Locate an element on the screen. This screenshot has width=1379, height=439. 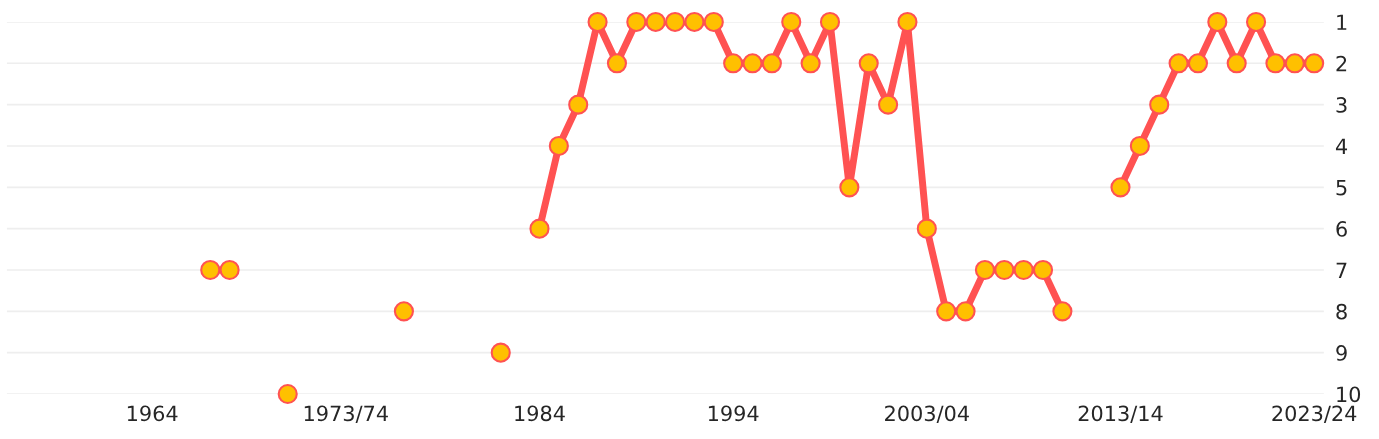
x-tick-label: 2013/14 is located at coordinates (1120, 414).